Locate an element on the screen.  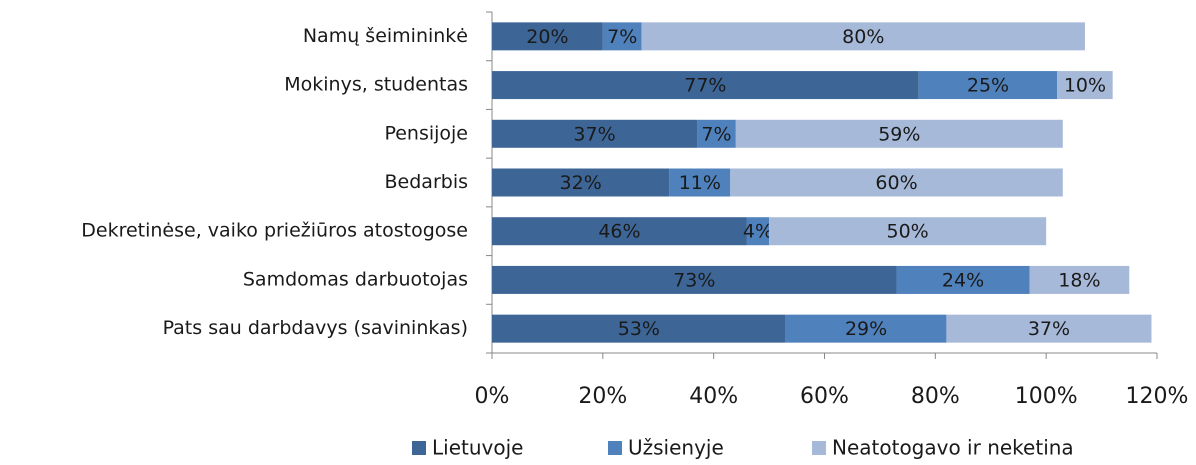
data-label: 11% is located at coordinates (700, 183).